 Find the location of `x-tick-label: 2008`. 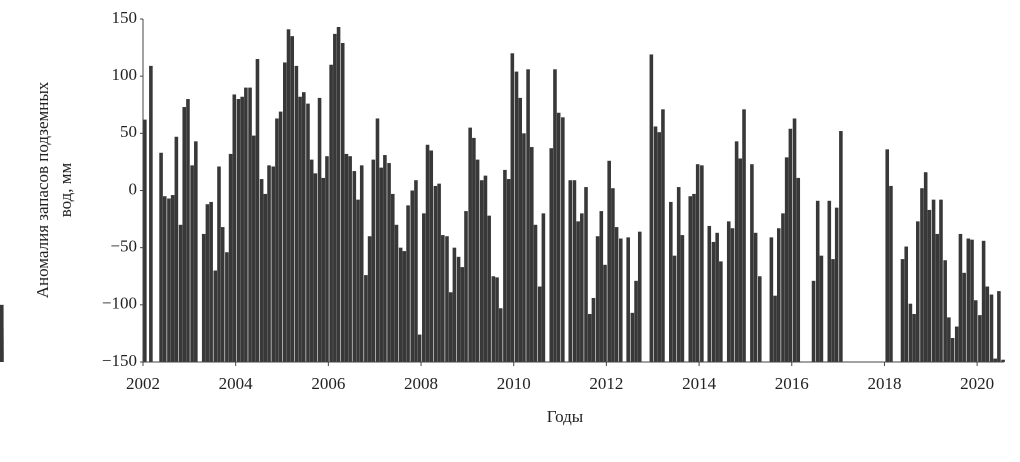

x-tick-label: 2008 is located at coordinates (421, 383).